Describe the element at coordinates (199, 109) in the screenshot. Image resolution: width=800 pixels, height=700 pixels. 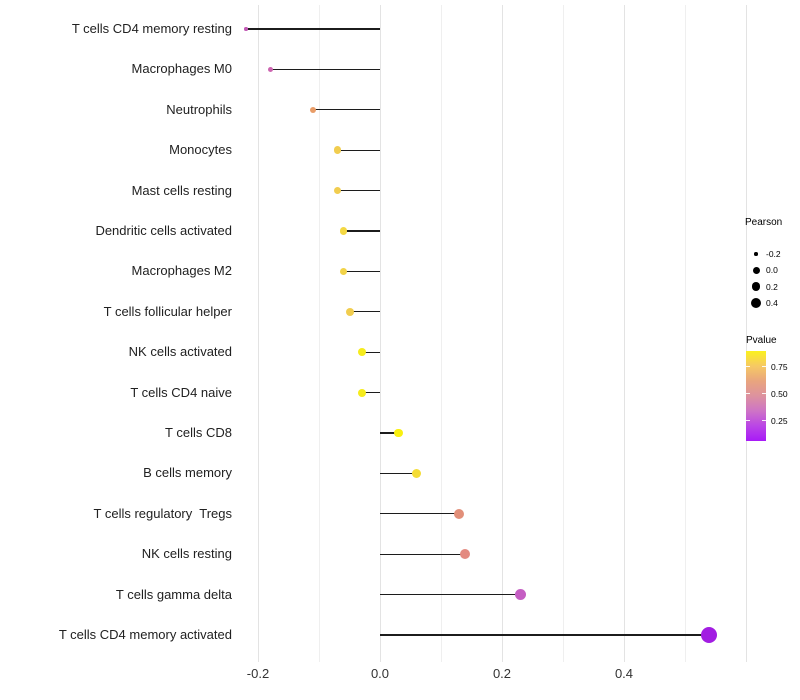
I see `category-label: Neutrophils` at that location.